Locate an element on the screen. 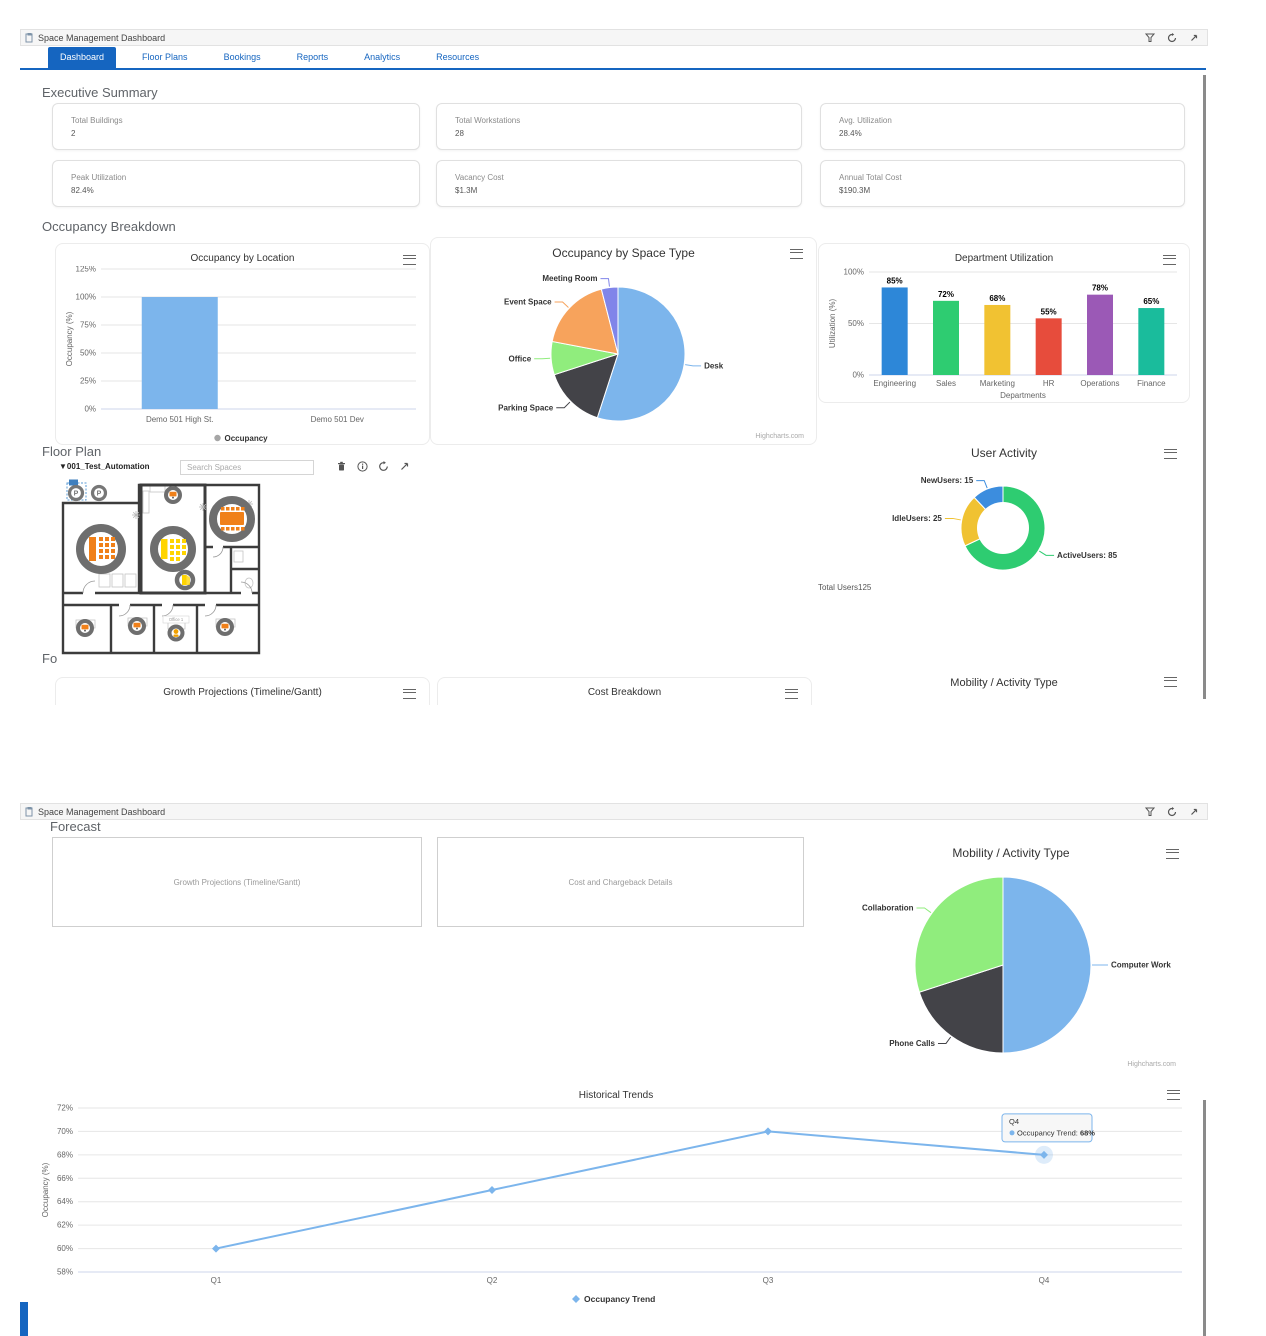 Image resolution: width=1266 pixels, height=1336 pixels. x-tick-label: Q2 is located at coordinates (492, 1280).